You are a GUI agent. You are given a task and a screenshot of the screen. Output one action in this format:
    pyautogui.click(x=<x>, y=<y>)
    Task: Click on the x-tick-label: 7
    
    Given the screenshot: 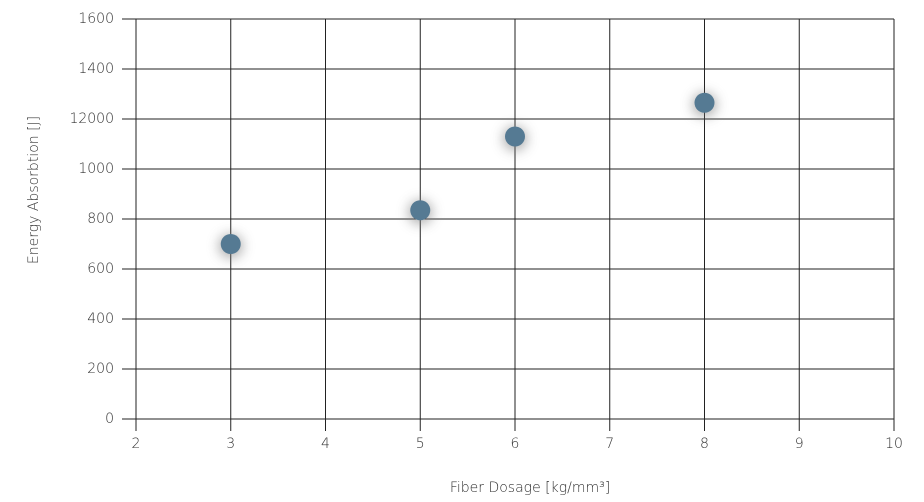 What is the action you would take?
    pyautogui.click(x=609, y=444)
    